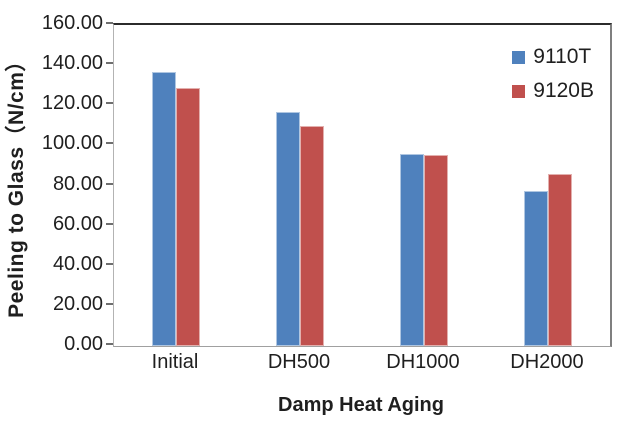 The height and width of the screenshot is (433, 639). What do you see at coordinates (77, 263) in the screenshot?
I see `y-tick-label: 40.00` at bounding box center [77, 263].